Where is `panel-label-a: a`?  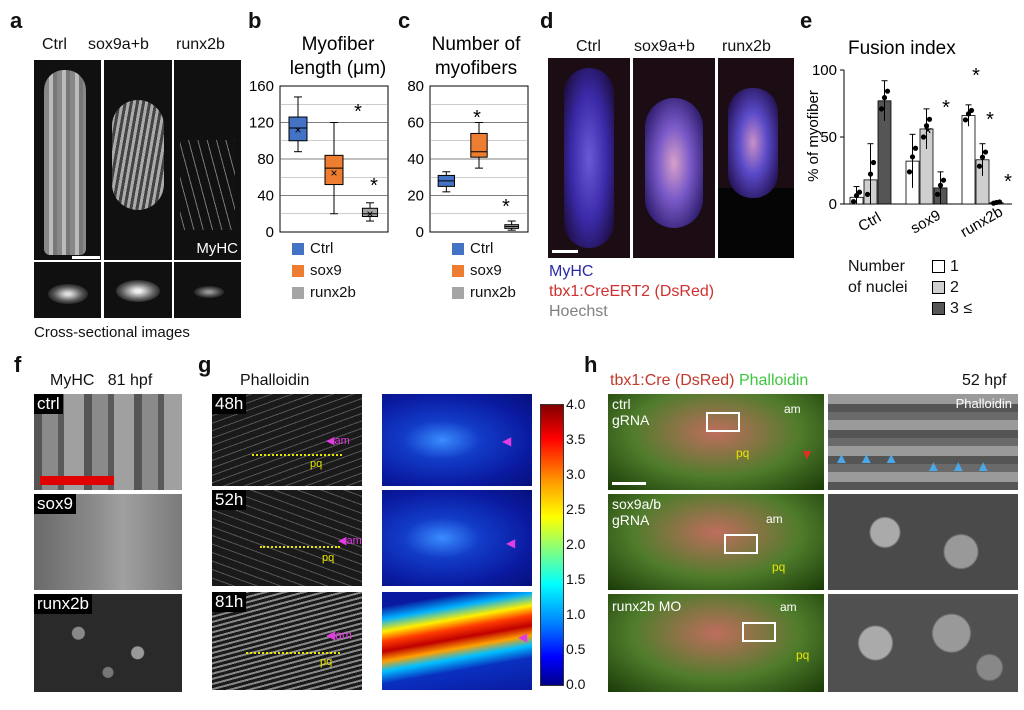 panel-label-a: a is located at coordinates (16, 20).